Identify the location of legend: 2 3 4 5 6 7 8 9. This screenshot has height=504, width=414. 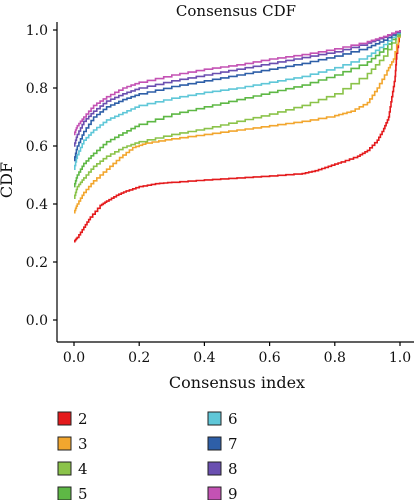
(147, 456).